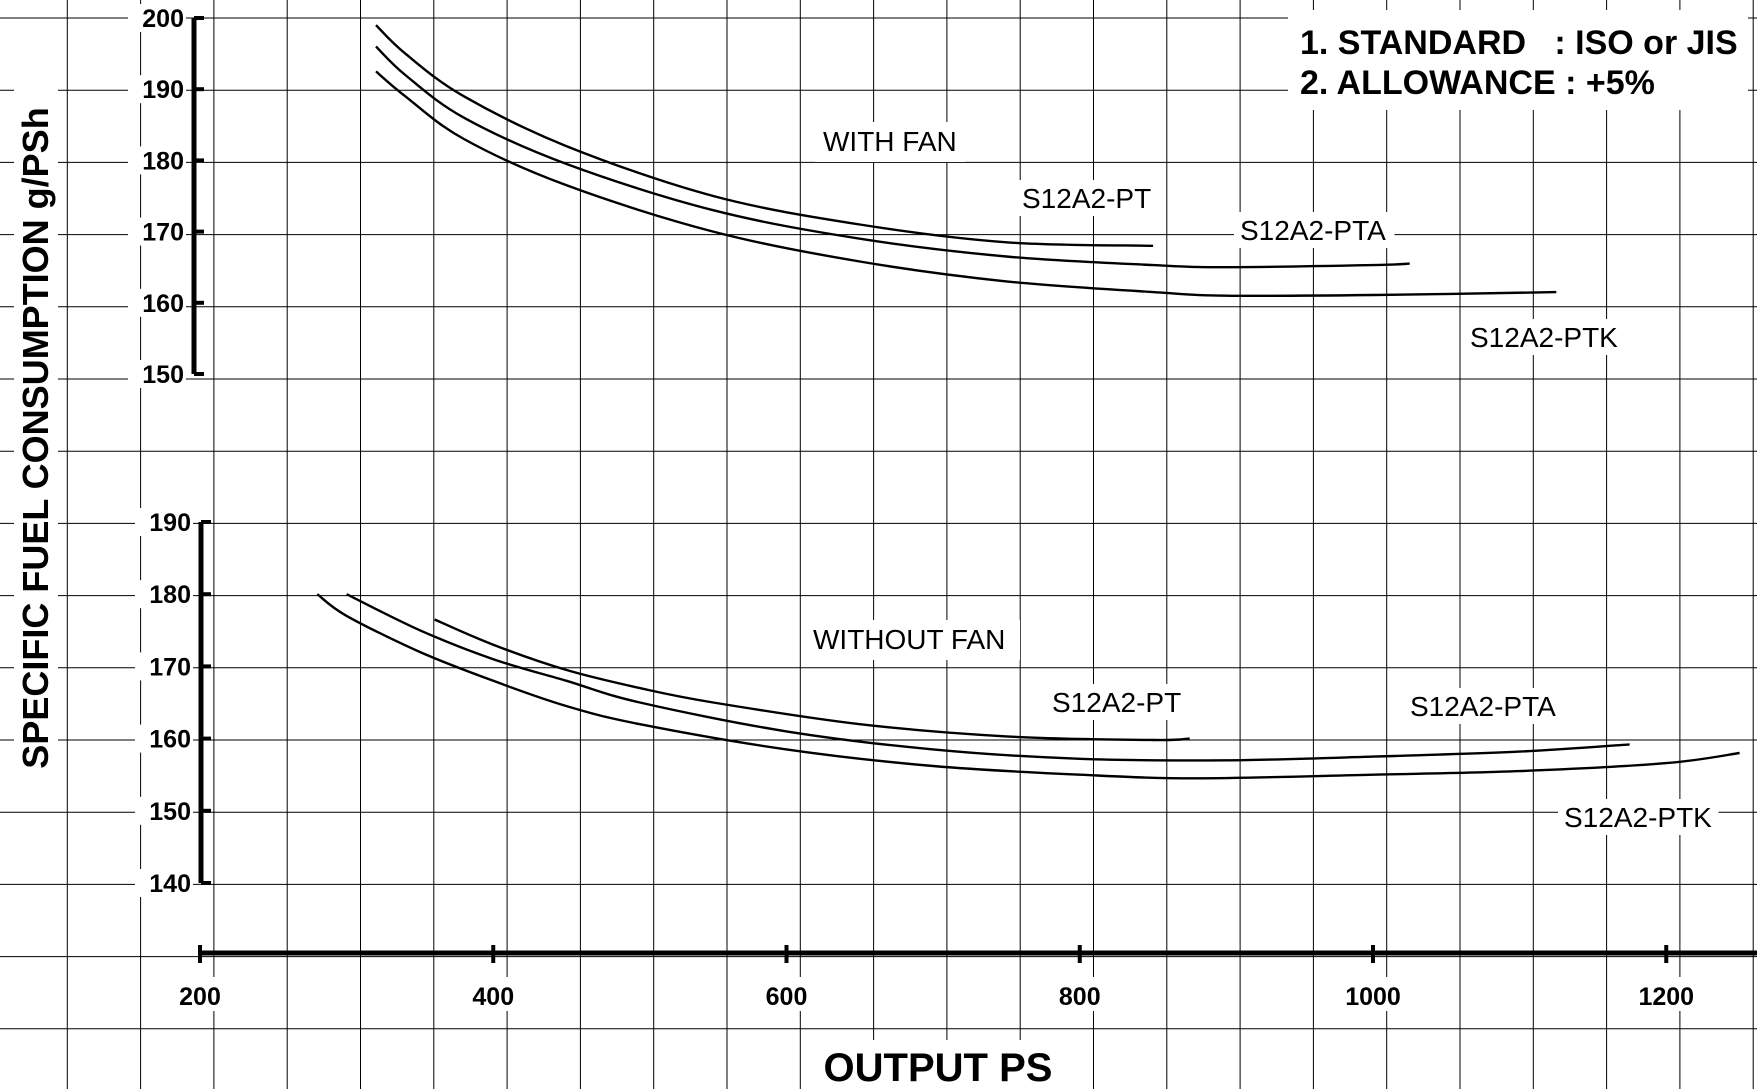 This screenshot has width=1757, height=1089. Describe the element at coordinates (909, 639) in the screenshot. I see `panel-title-without-fan: WITHOUT FAN` at that location.